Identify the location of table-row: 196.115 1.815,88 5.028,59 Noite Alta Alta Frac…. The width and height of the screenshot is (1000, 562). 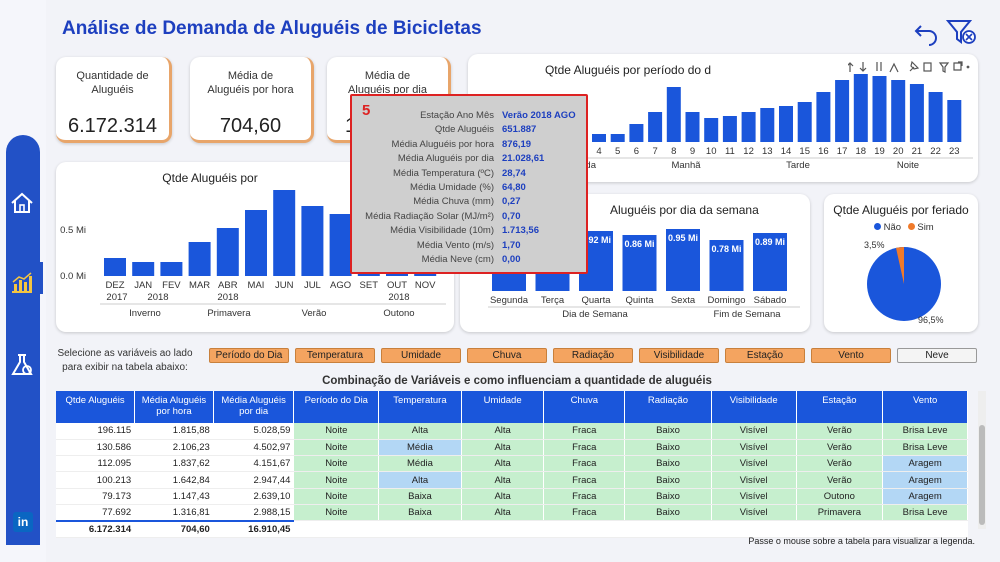
(512, 431).